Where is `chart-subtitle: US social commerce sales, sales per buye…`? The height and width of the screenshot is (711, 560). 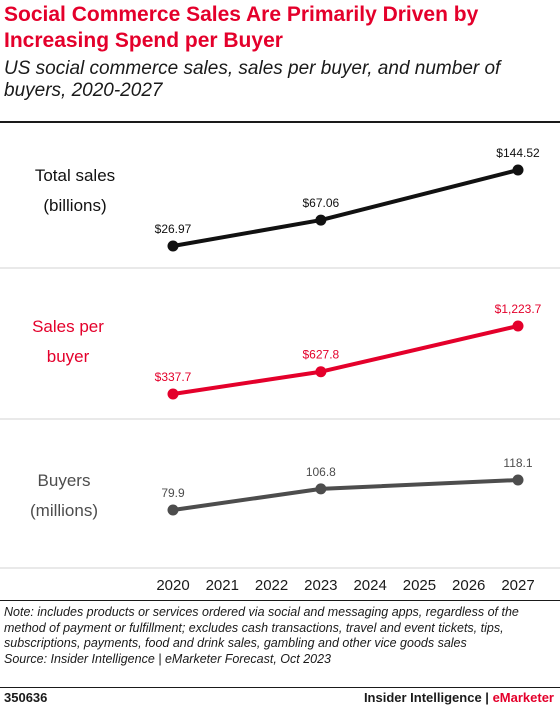 chart-subtitle: US social commerce sales, sales per buye… is located at coordinates (252, 79).